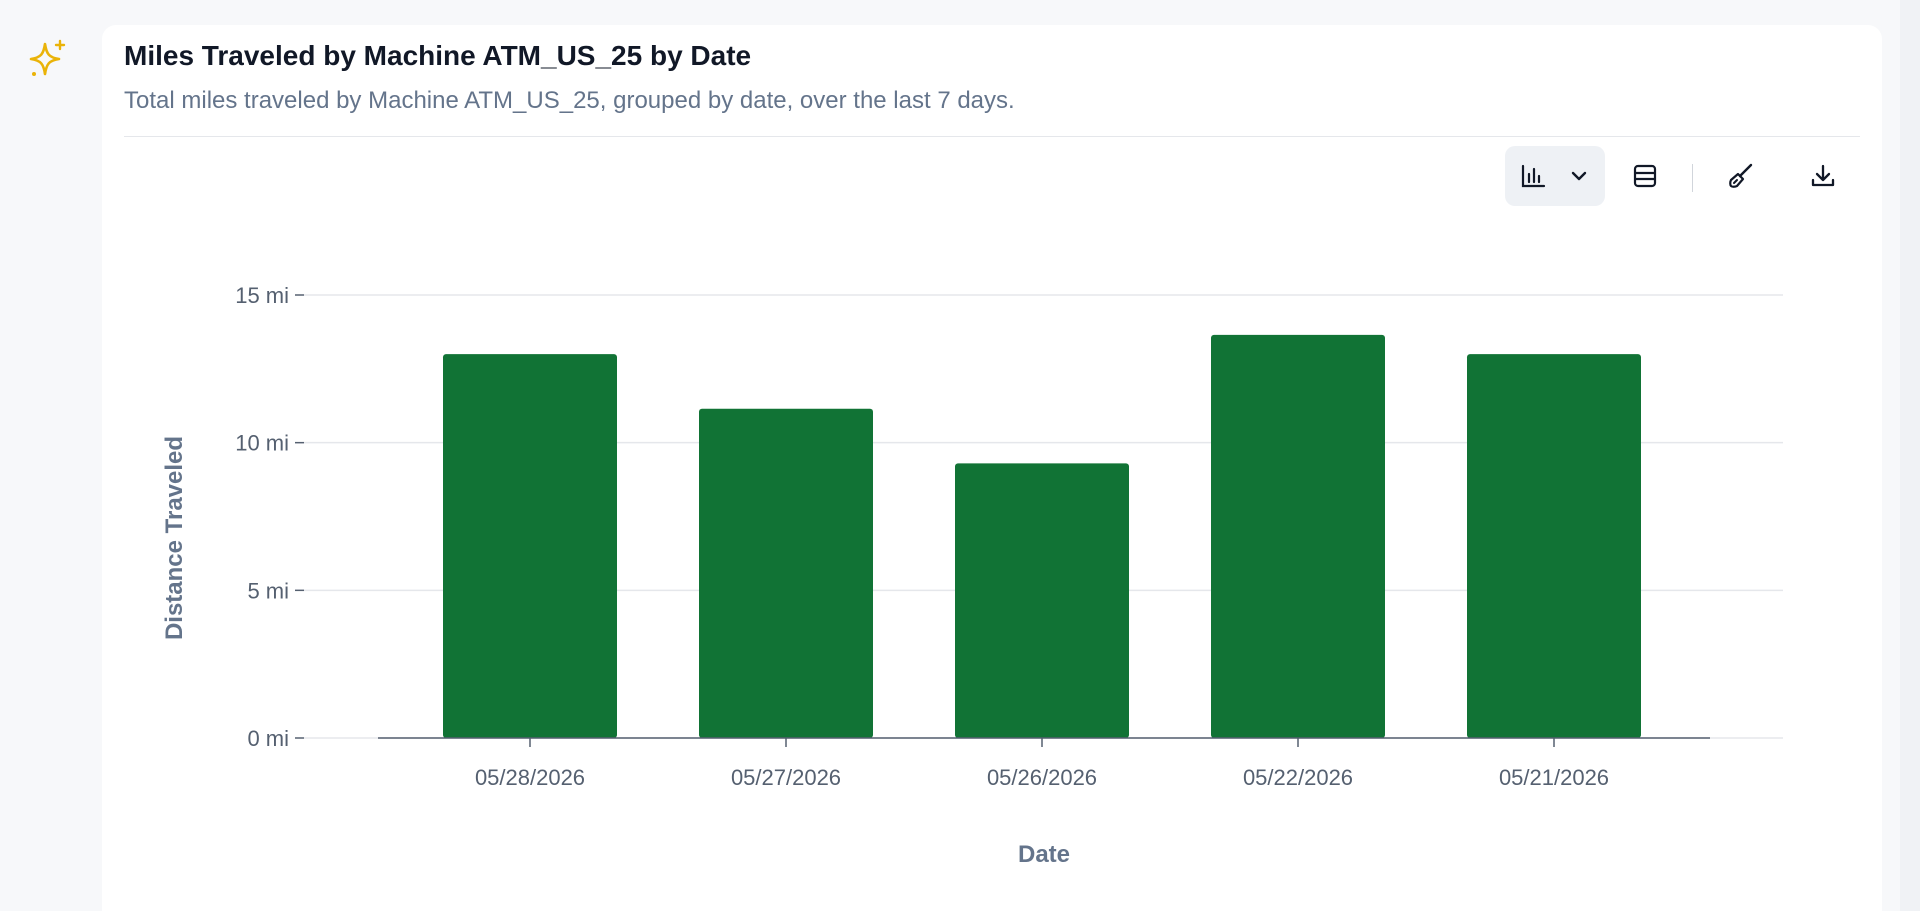  Describe the element at coordinates (1685, 176) in the screenshot. I see `chart-toolbar` at that location.